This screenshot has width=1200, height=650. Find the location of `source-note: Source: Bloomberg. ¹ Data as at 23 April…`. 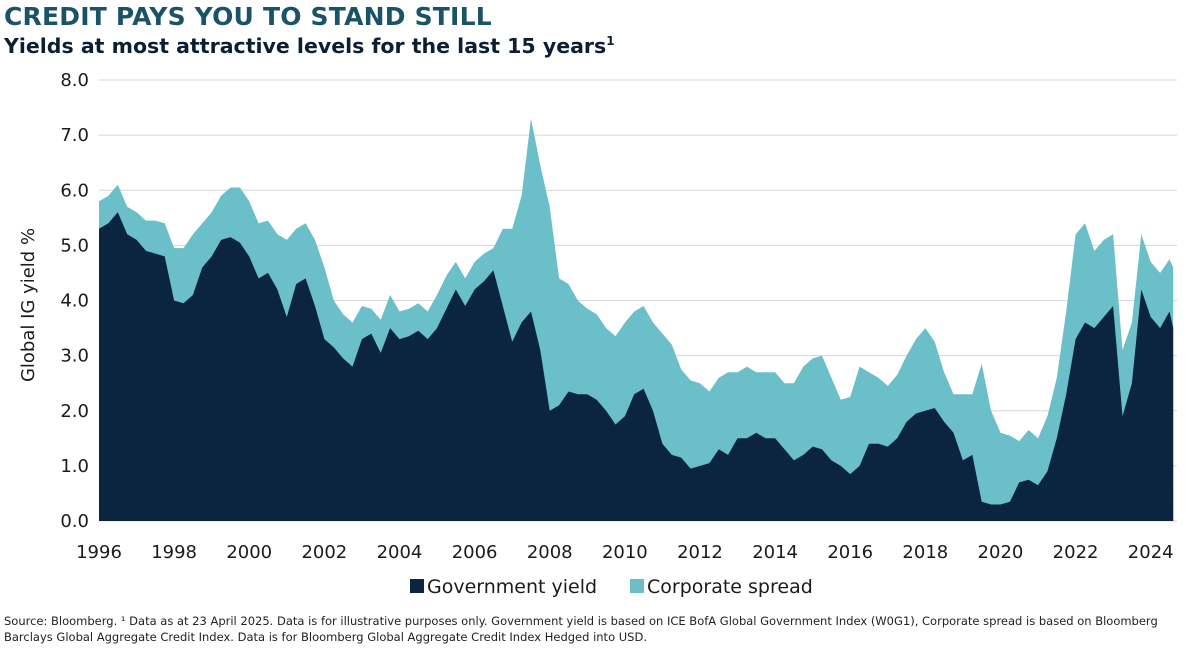

source-note: Source: Bloomberg. ¹ Data as at 23 April… is located at coordinates (581, 629).